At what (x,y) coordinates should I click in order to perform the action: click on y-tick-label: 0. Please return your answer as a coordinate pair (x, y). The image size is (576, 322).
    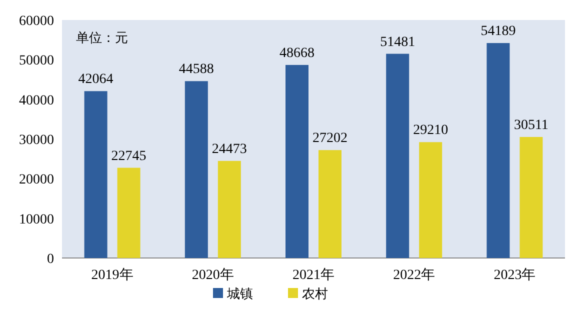
    Looking at the image, I should click on (50, 259).